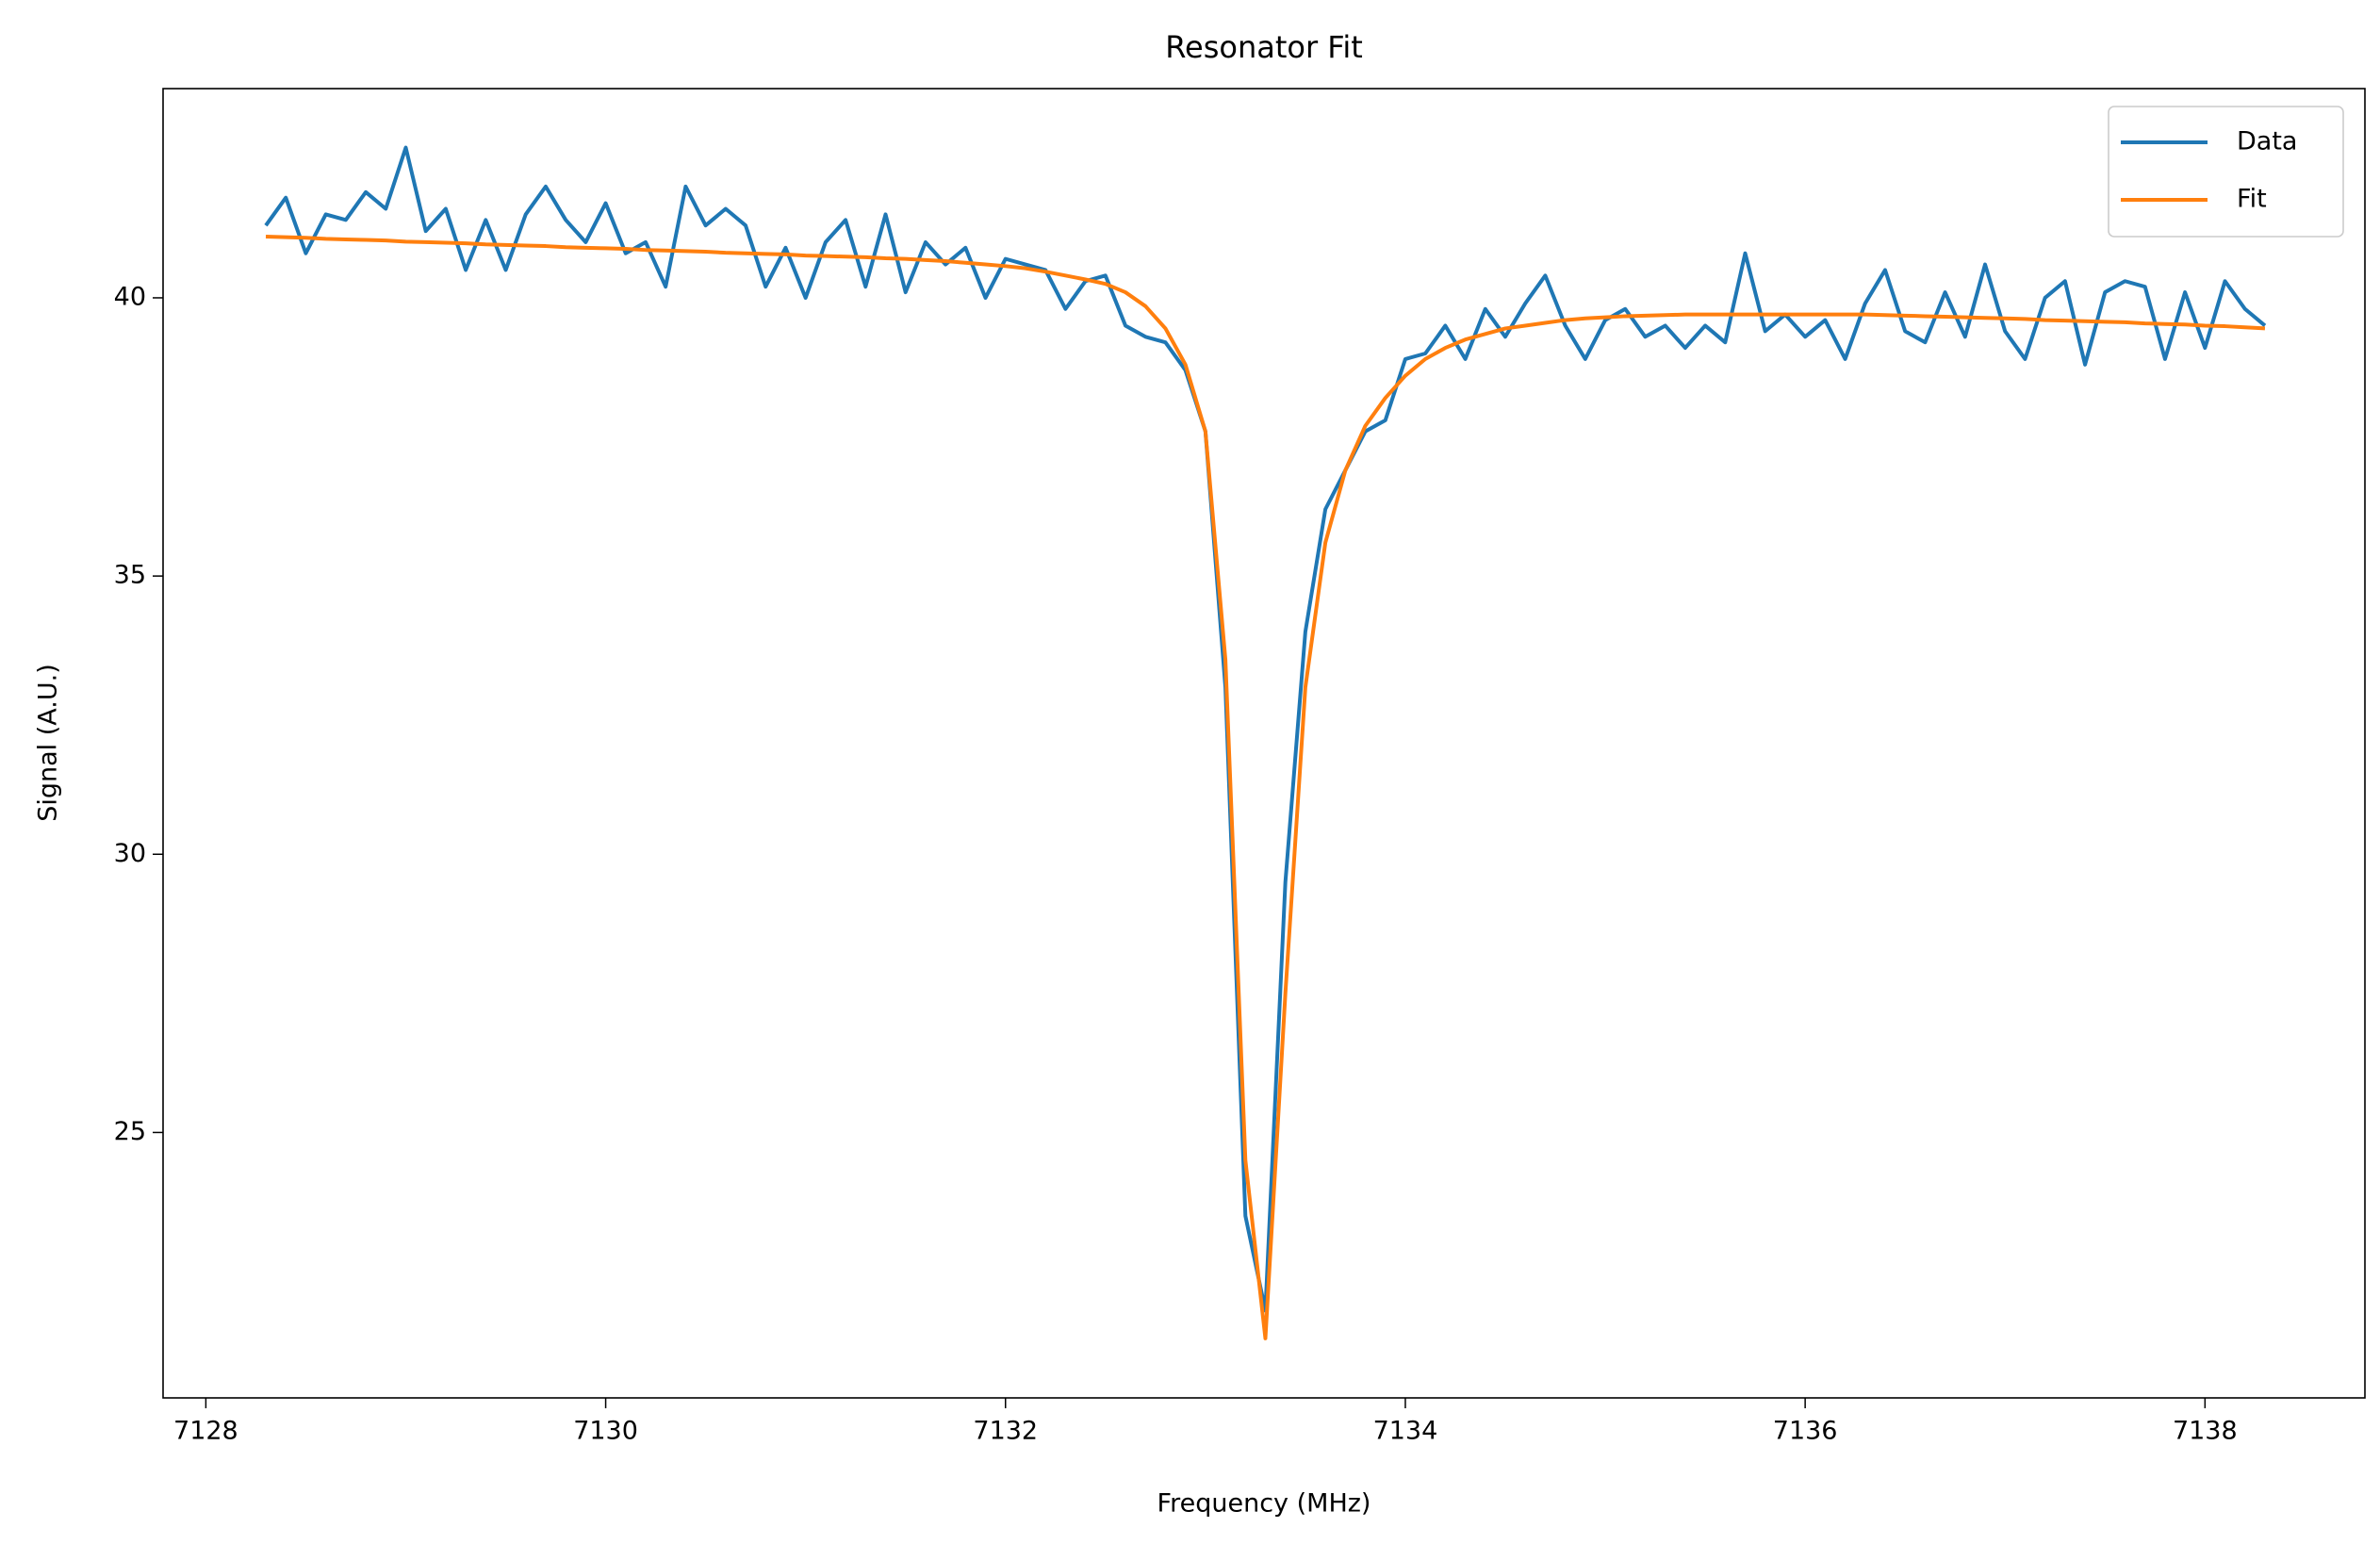  Describe the element at coordinates (1264, 47) in the screenshot. I see `chart-title: Resonator Fit` at that location.